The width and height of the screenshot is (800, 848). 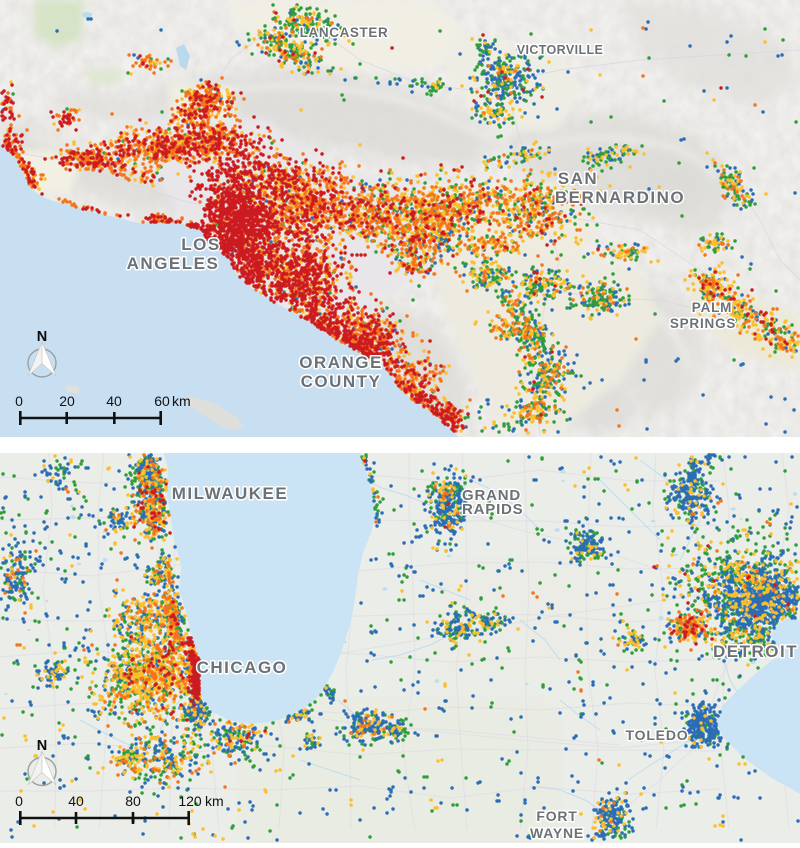 I want to click on svg-text: 60, so click(x=162, y=401).